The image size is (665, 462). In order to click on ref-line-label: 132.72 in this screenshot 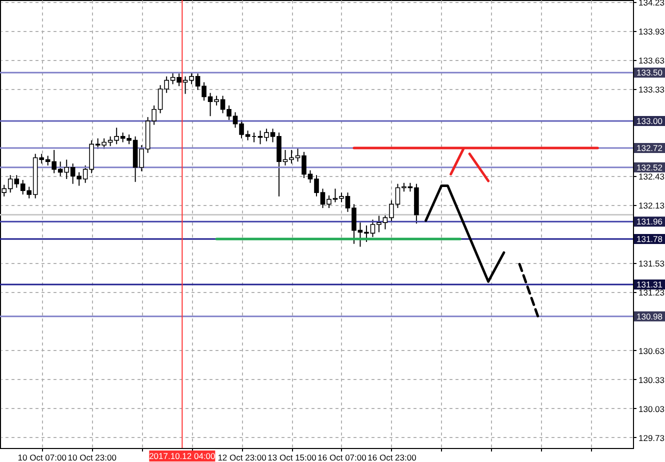, I will do `click(649, 148)`.